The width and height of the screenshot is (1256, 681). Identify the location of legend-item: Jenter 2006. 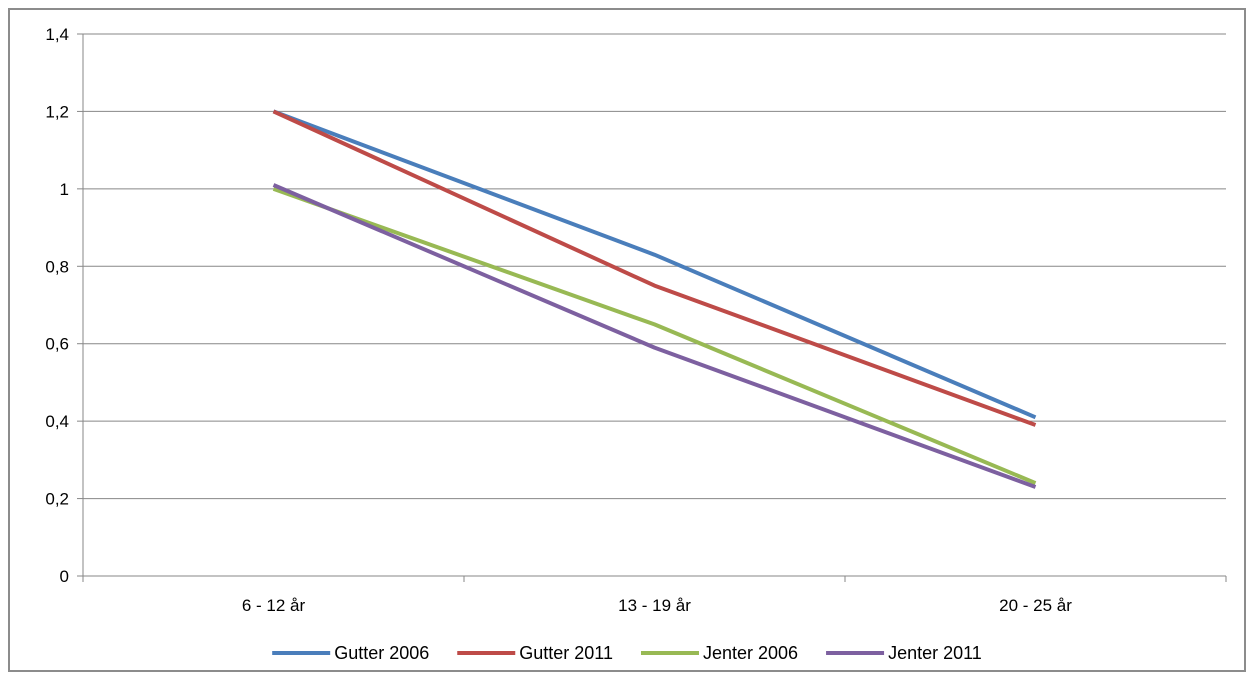
(719, 653).